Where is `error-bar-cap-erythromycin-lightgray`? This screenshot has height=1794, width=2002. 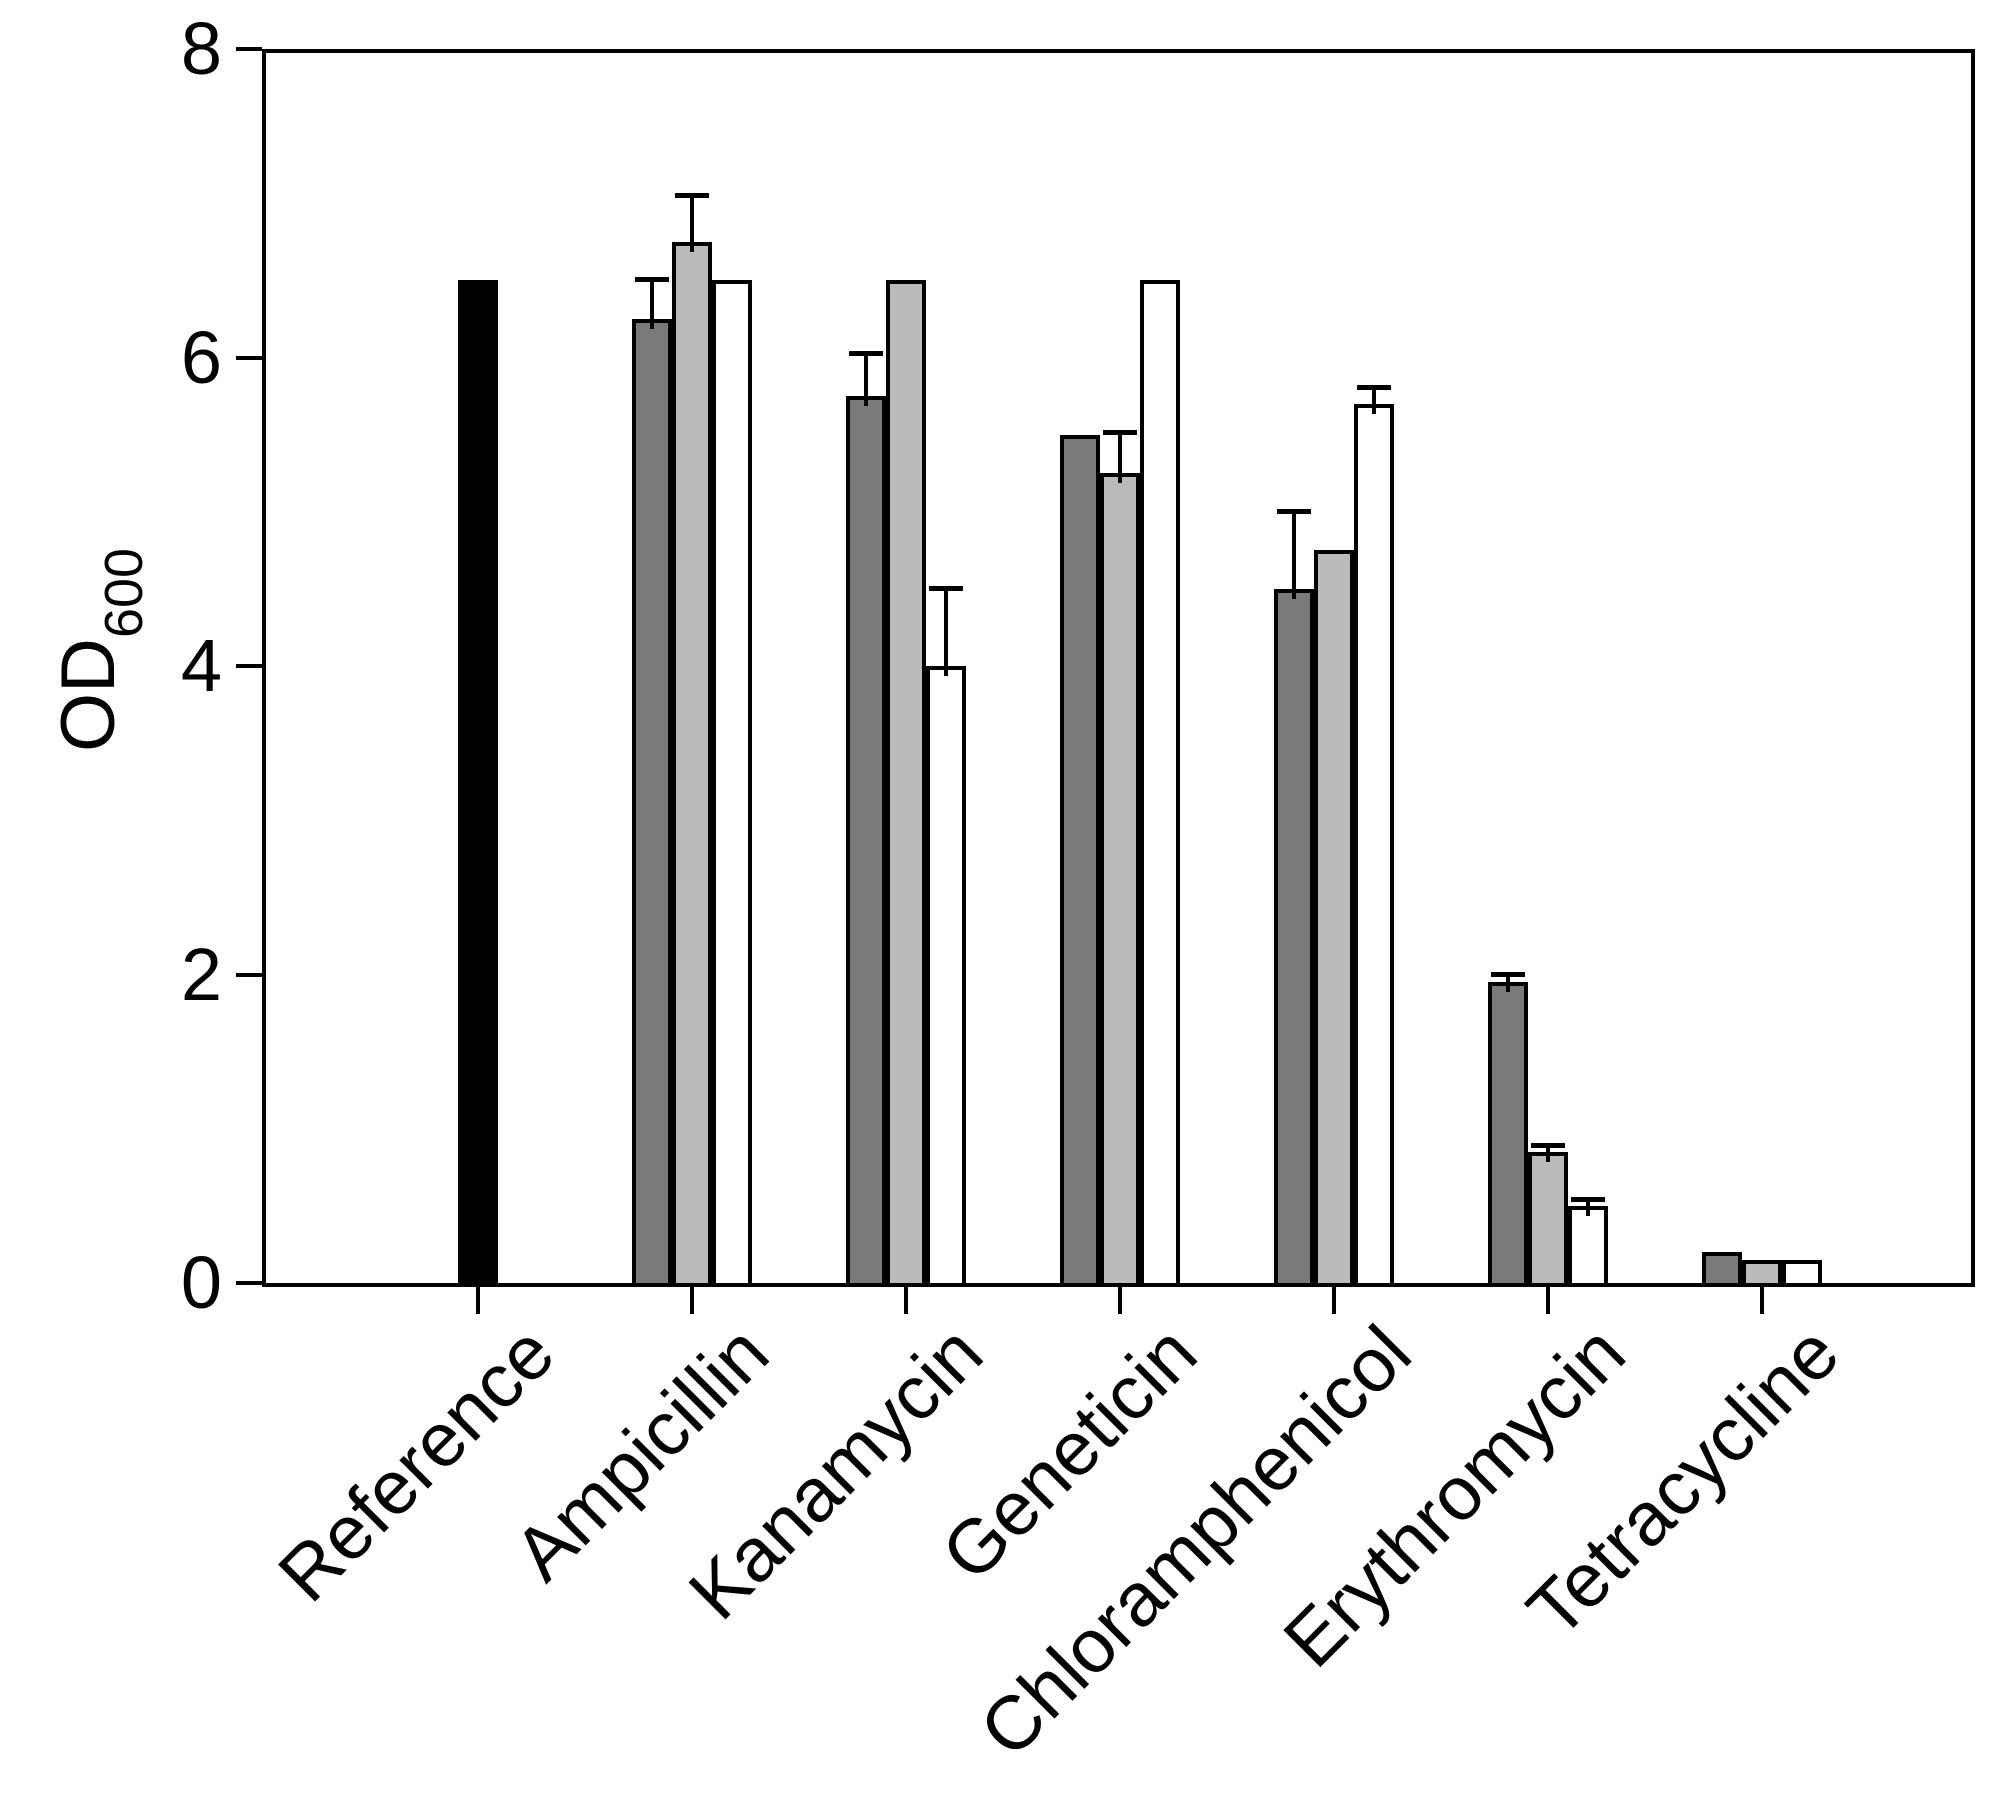
error-bar-cap-erythromycin-lightgray is located at coordinates (1548, 1145).